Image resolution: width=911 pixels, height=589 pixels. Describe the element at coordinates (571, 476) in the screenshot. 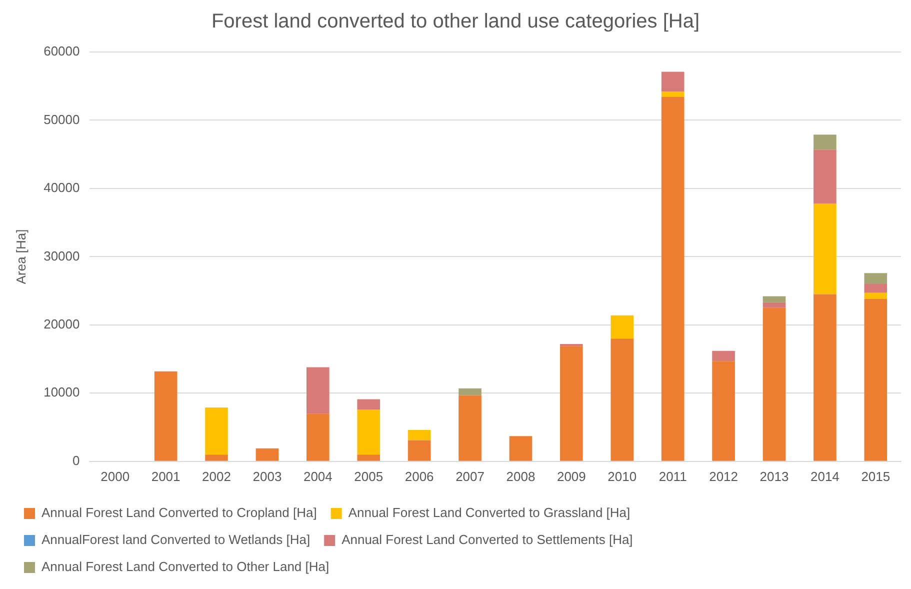

I see `x-tick-label: 2009` at that location.